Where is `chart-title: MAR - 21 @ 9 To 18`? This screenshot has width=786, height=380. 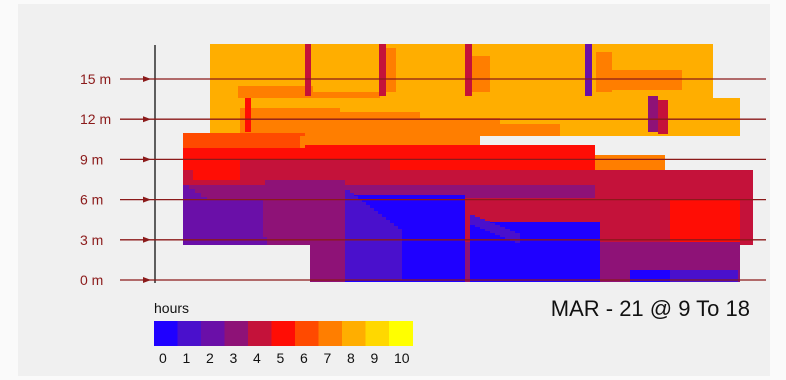 chart-title: MAR - 21 @ 9 To 18 is located at coordinates (650, 308).